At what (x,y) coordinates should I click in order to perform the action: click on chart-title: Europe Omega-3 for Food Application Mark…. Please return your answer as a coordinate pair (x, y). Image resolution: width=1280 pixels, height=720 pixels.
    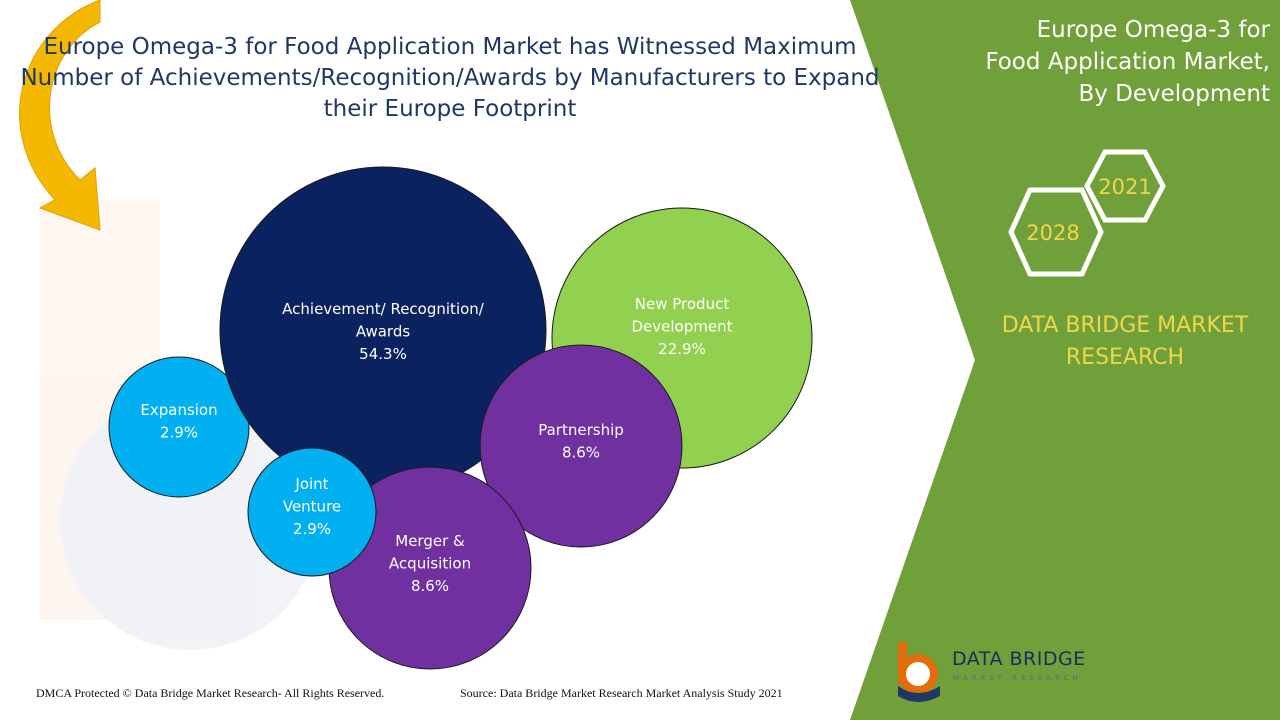
    Looking at the image, I should click on (450, 78).